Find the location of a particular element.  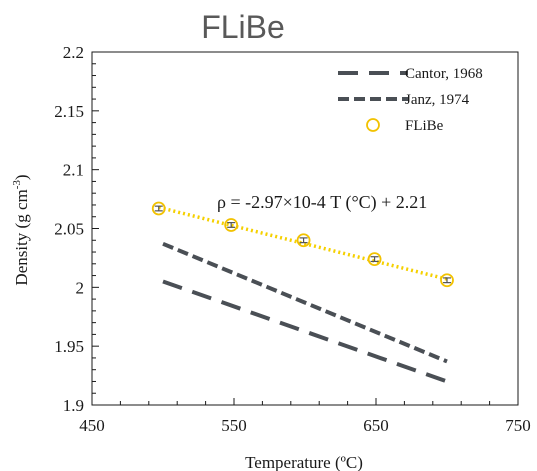

x-tick-label: 450 is located at coordinates (92, 425).